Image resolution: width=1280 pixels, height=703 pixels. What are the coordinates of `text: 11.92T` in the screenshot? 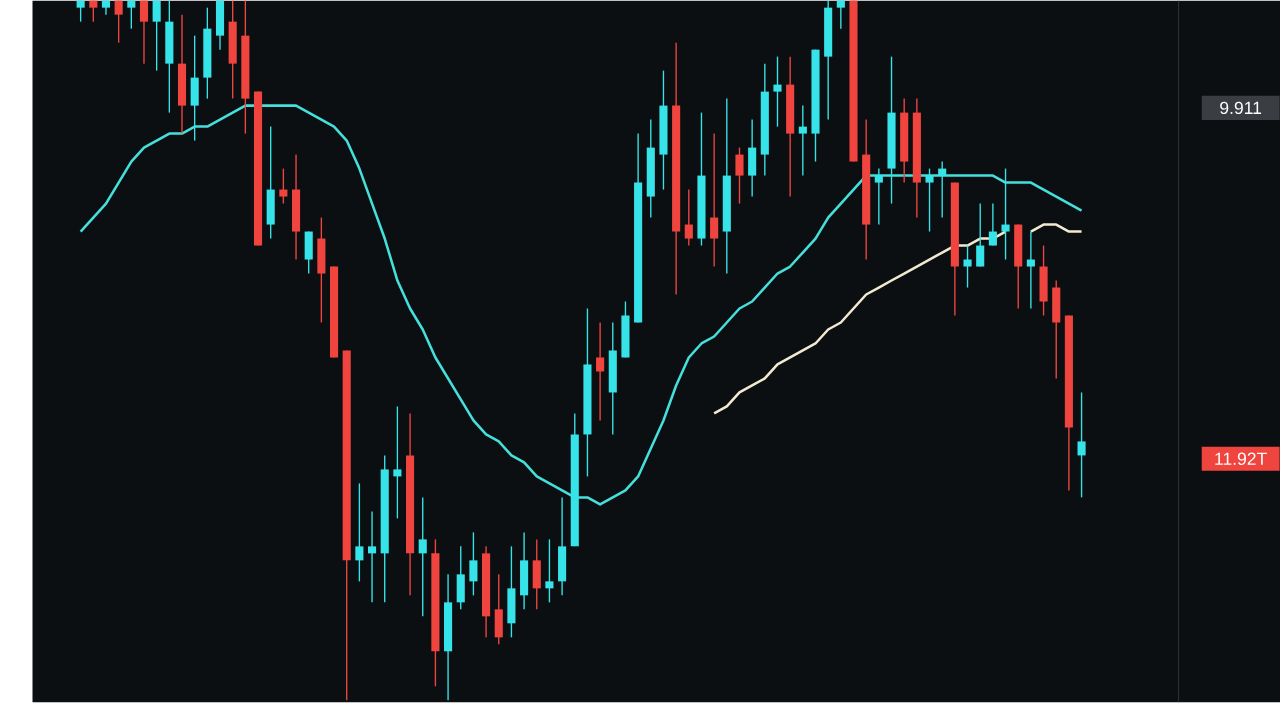 It's located at (1241, 459).